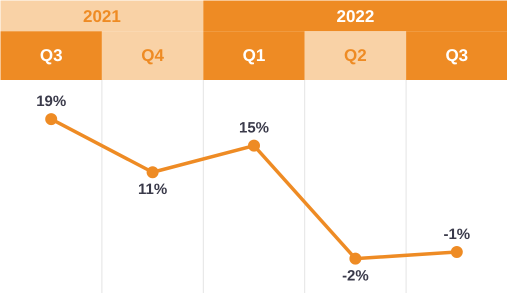  Describe the element at coordinates (456, 234) in the screenshot. I see `data-label: -1%` at that location.